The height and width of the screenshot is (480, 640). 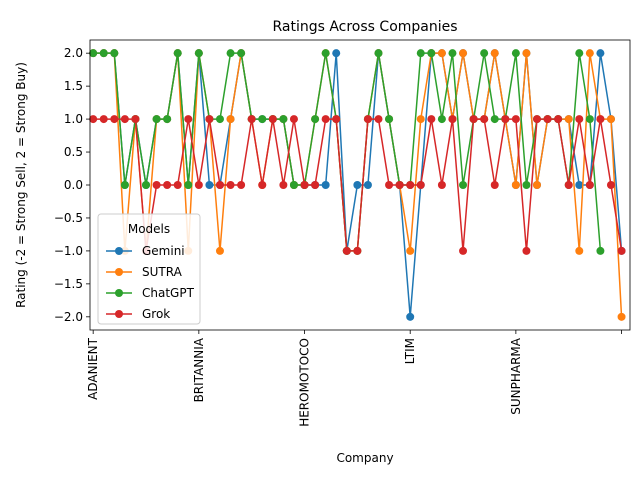 I want to click on y-tick-label: 0.0, so click(x=73, y=185).